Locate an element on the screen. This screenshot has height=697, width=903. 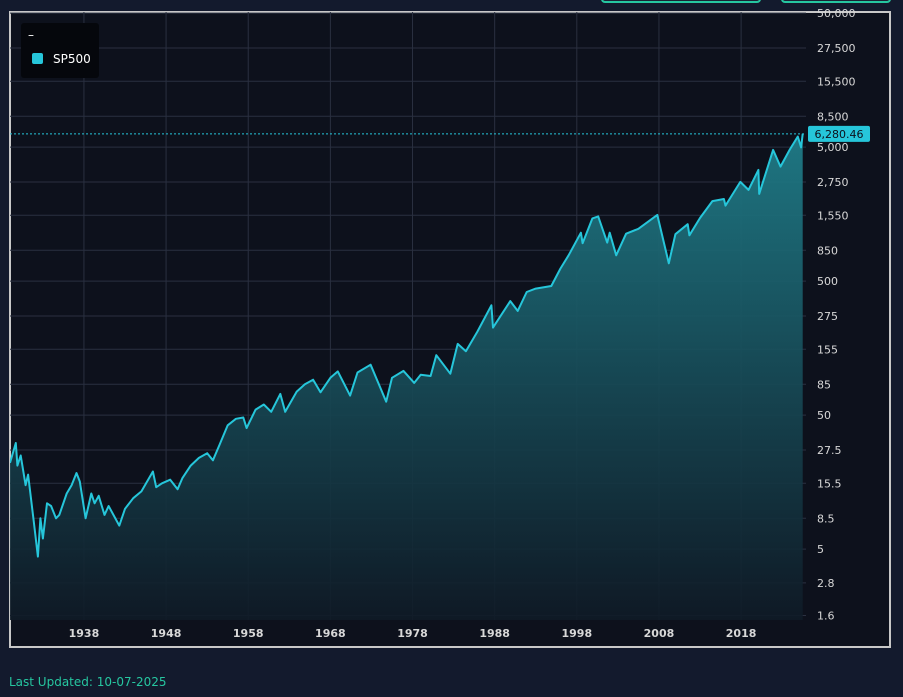
x-tick-label: 1988 is located at coordinates (494, 633).